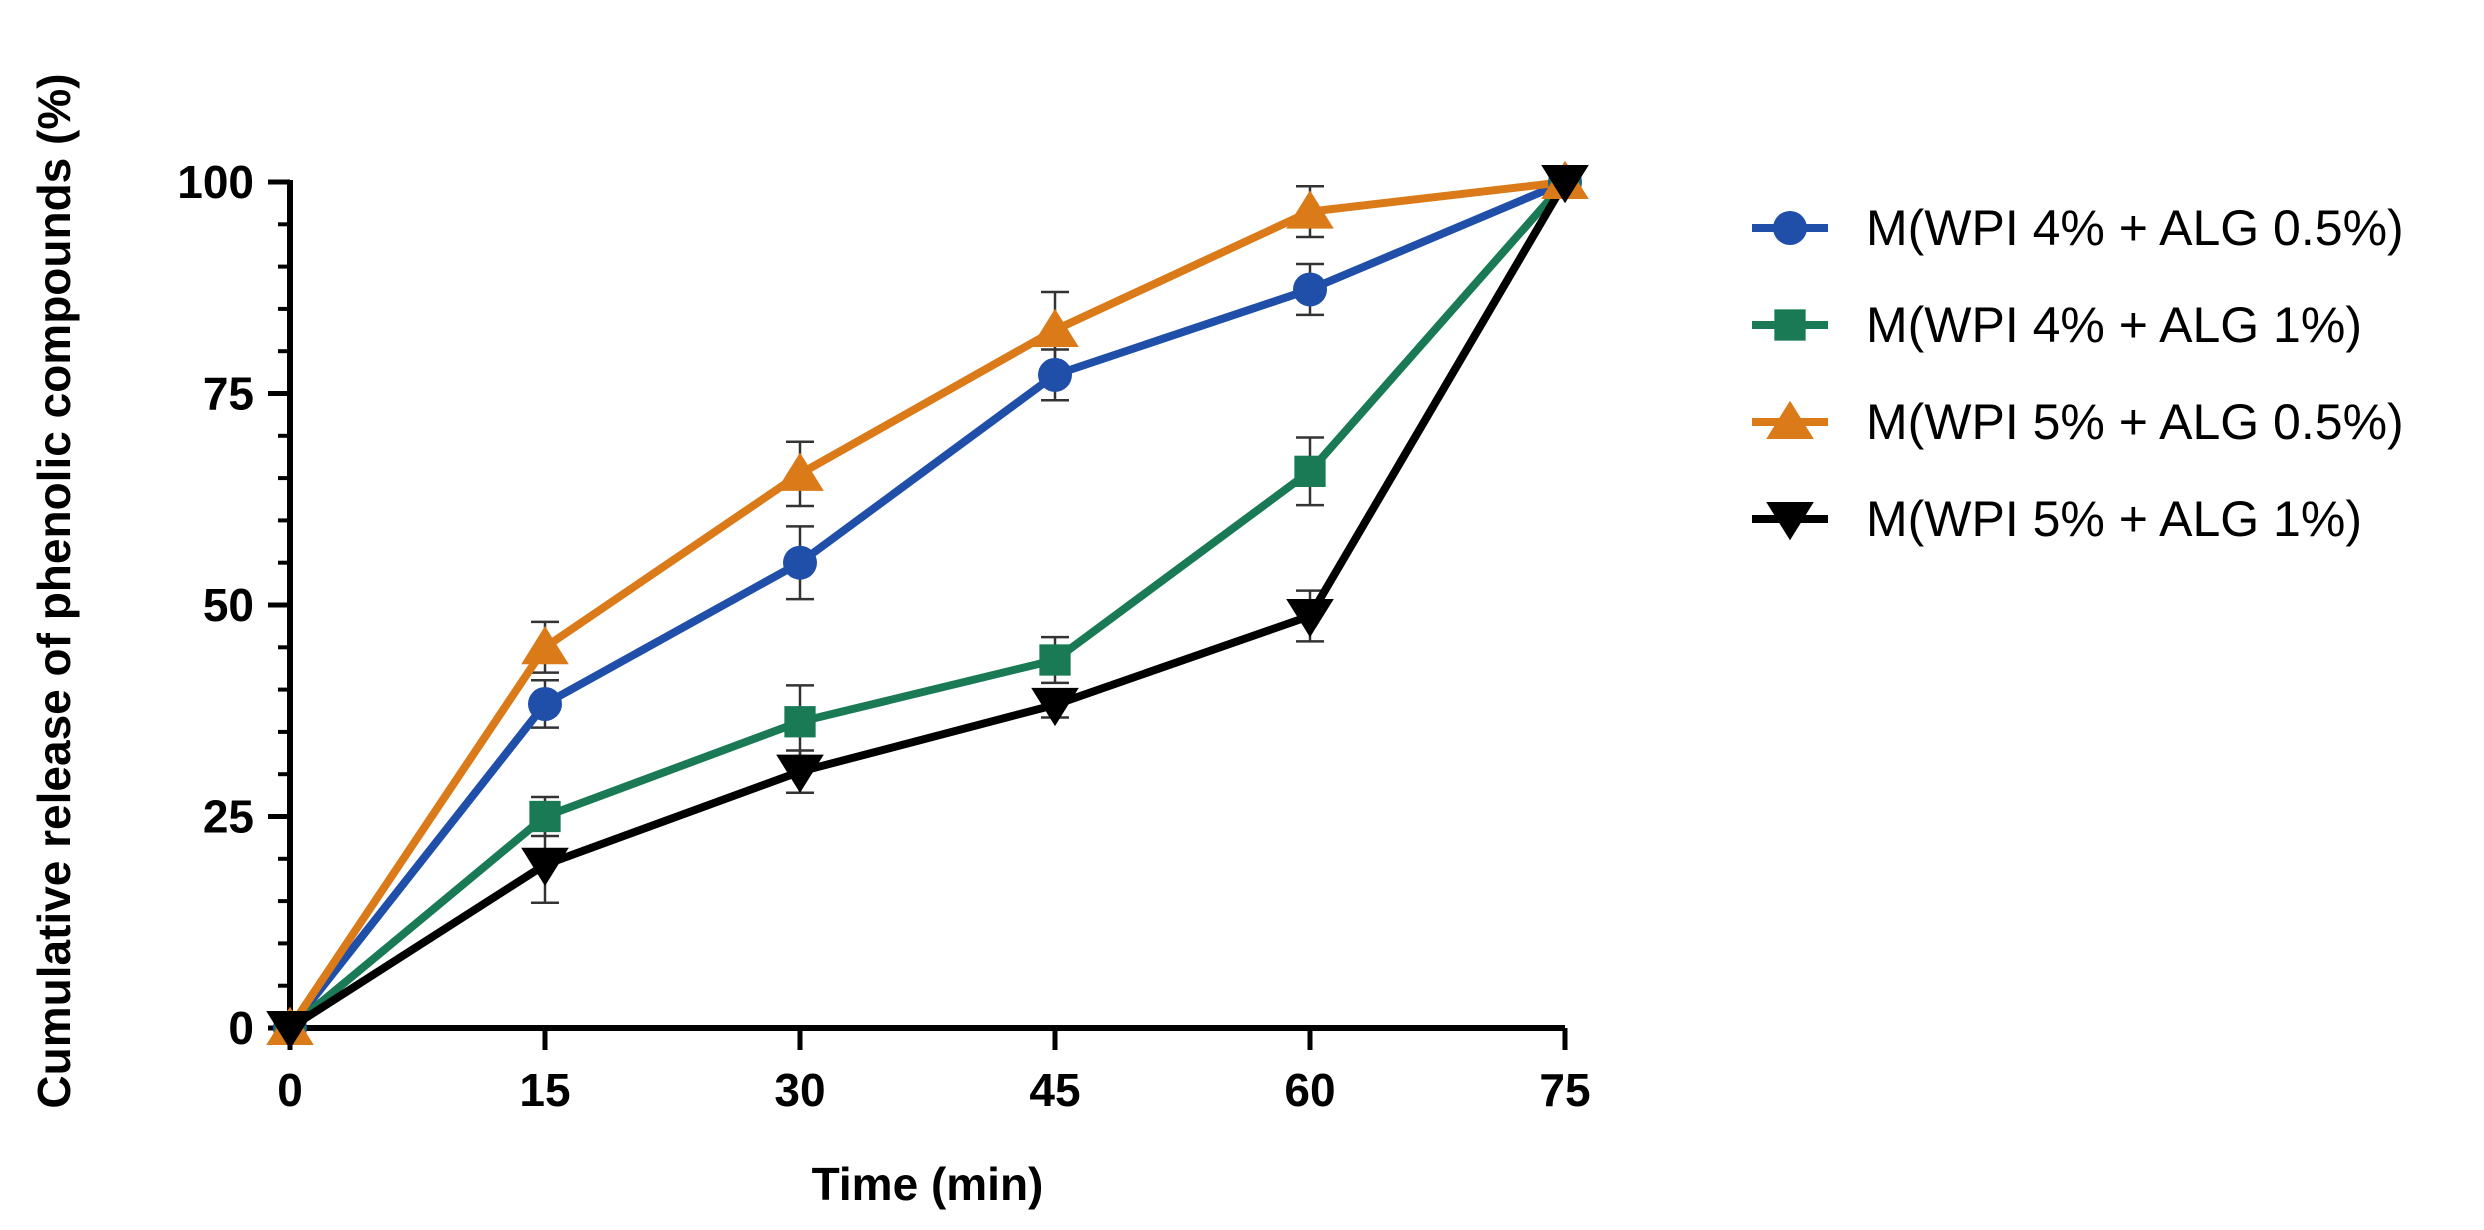  What do you see at coordinates (215, 182) in the screenshot?
I see `y-tick-label: 100` at bounding box center [215, 182].